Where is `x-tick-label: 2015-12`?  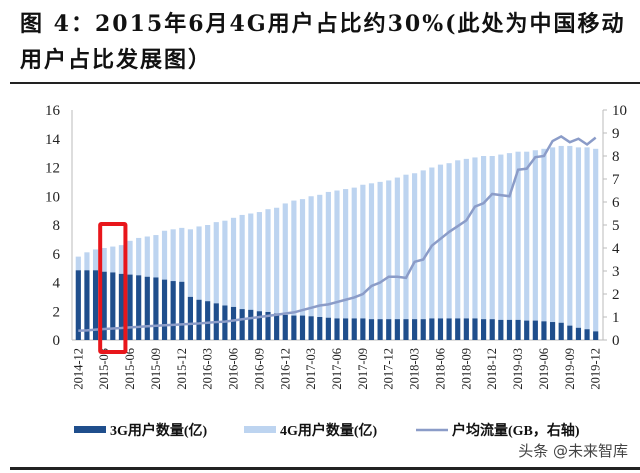 x-tick-label: 2015-12 is located at coordinates (182, 369).